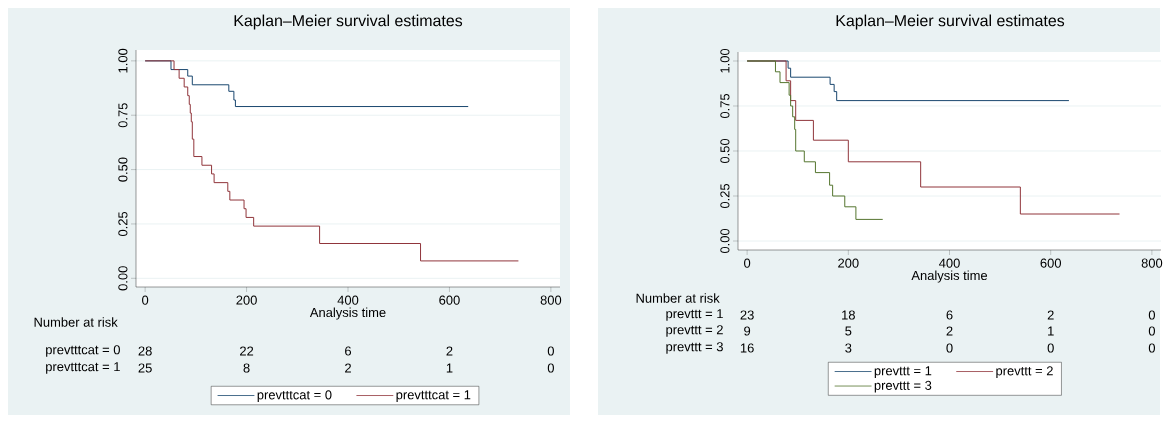 The height and width of the screenshot is (421, 1167). What do you see at coordinates (747, 331) in the screenshot?
I see `text: 9` at bounding box center [747, 331].